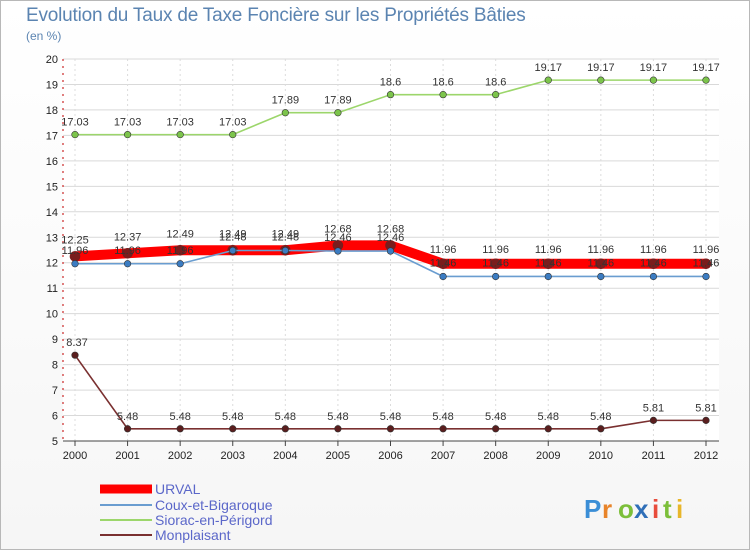 Image resolution: width=750 pixels, height=550 pixels. Describe the element at coordinates (76, 343) in the screenshot. I see `data-label-monplaisant: 8.37` at that location.